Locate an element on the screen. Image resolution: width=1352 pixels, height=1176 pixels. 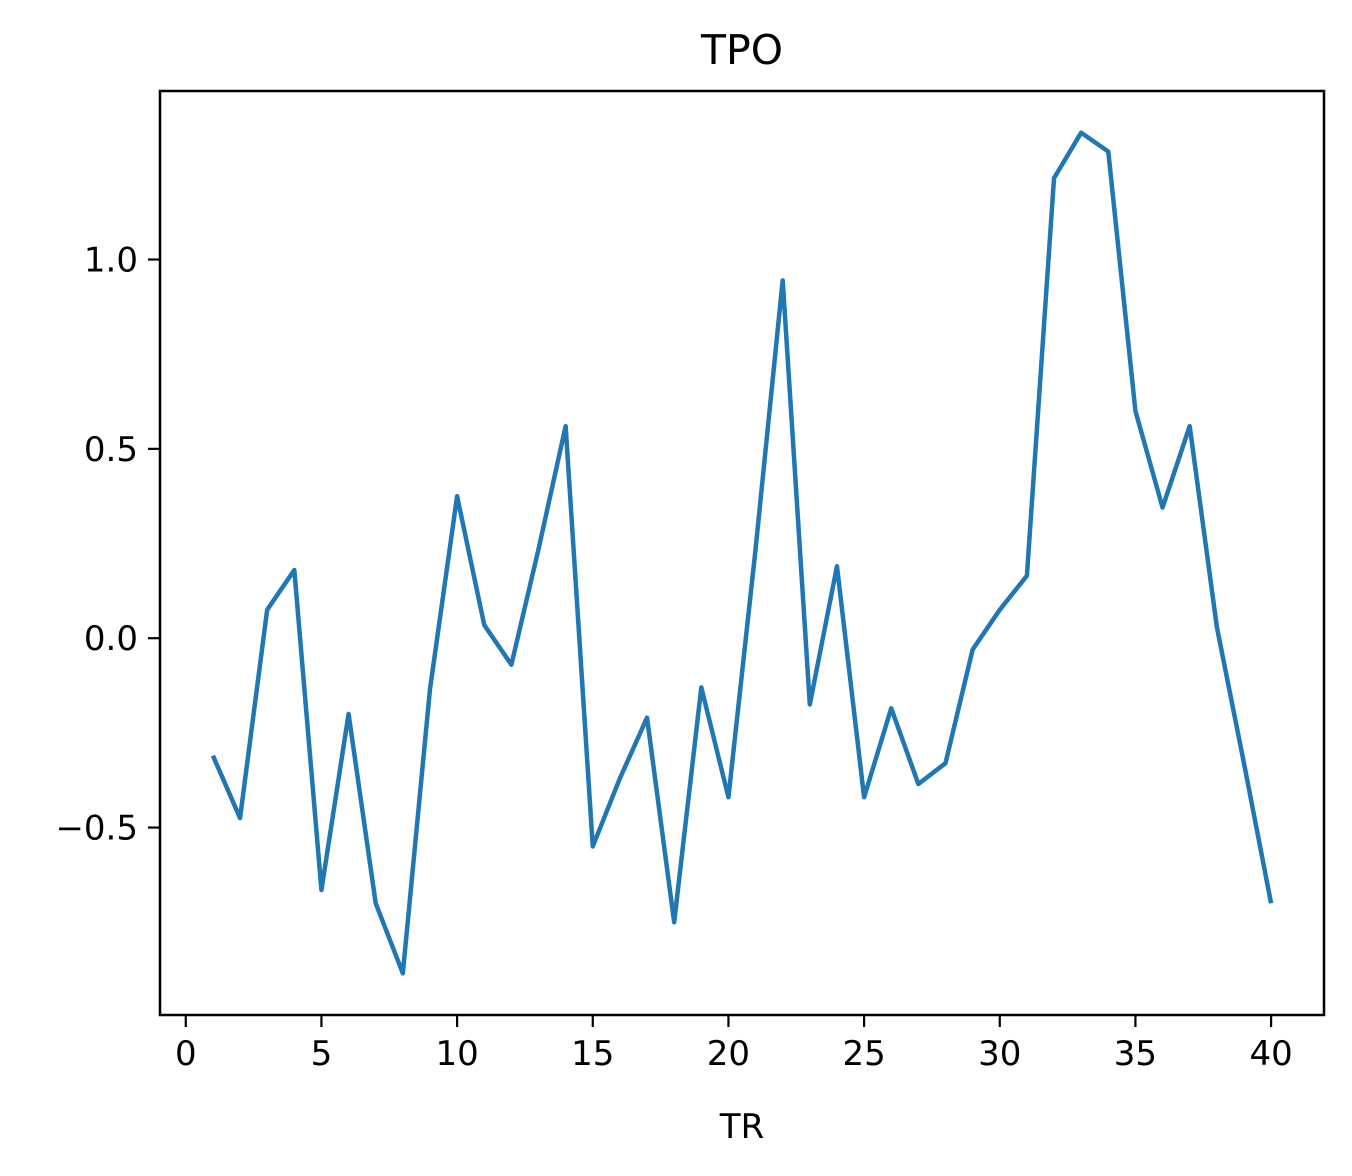
x-tick-label: 25 is located at coordinates (863, 1054).